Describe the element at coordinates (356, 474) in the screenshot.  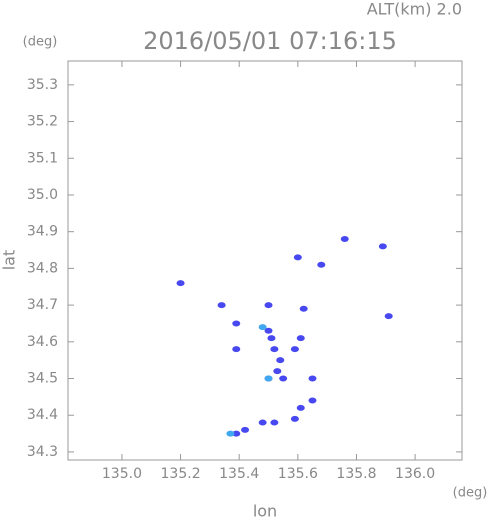
I see `x-tick-label: 135.8` at that location.